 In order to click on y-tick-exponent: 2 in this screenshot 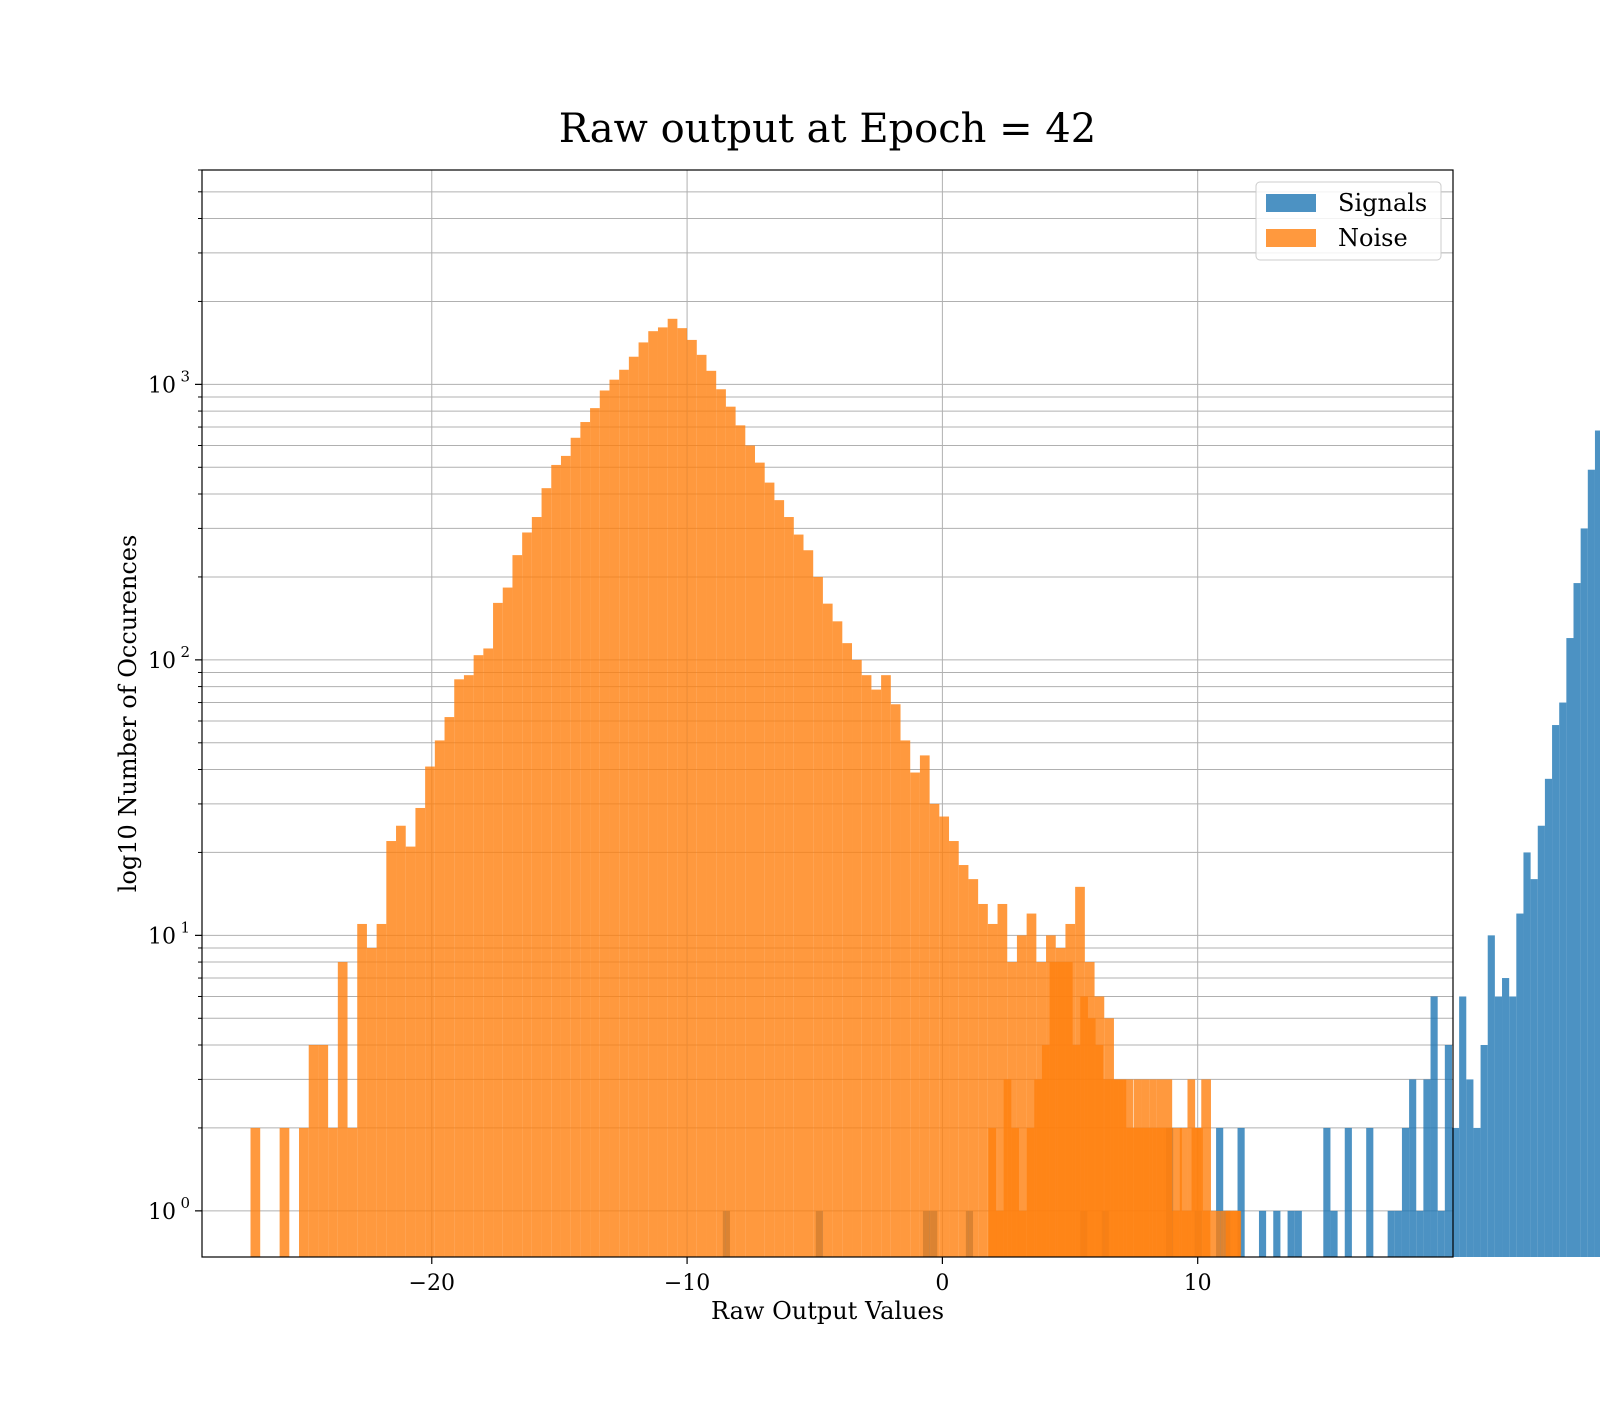, I will do `click(185, 652)`.